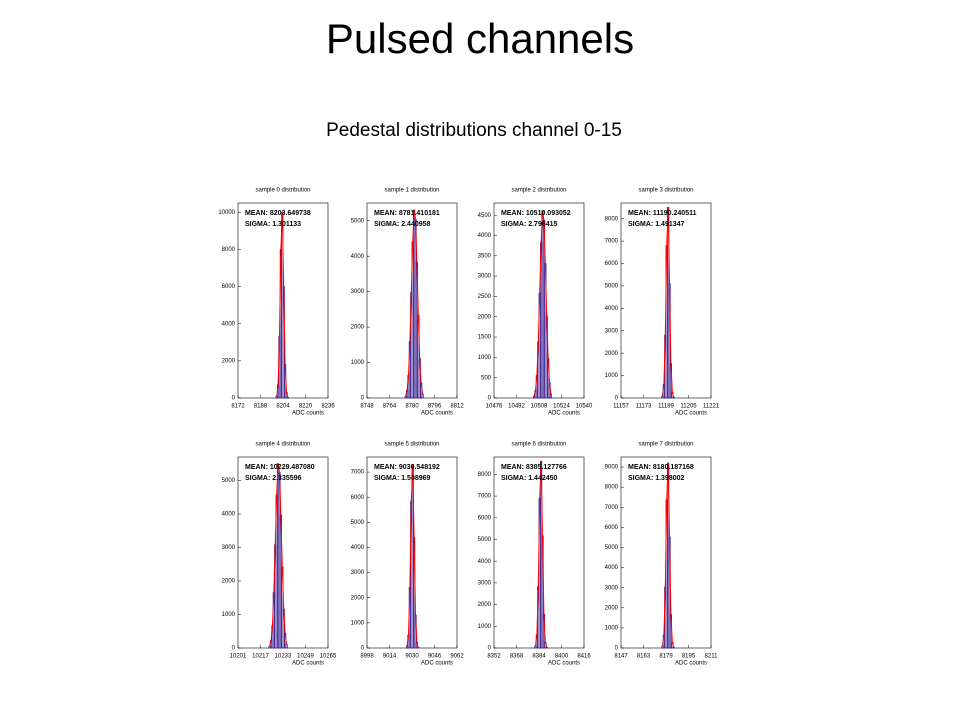 The image size is (960, 720). Describe the element at coordinates (485, 338) in the screenshot. I see `y-tick-label: 1500` at that location.